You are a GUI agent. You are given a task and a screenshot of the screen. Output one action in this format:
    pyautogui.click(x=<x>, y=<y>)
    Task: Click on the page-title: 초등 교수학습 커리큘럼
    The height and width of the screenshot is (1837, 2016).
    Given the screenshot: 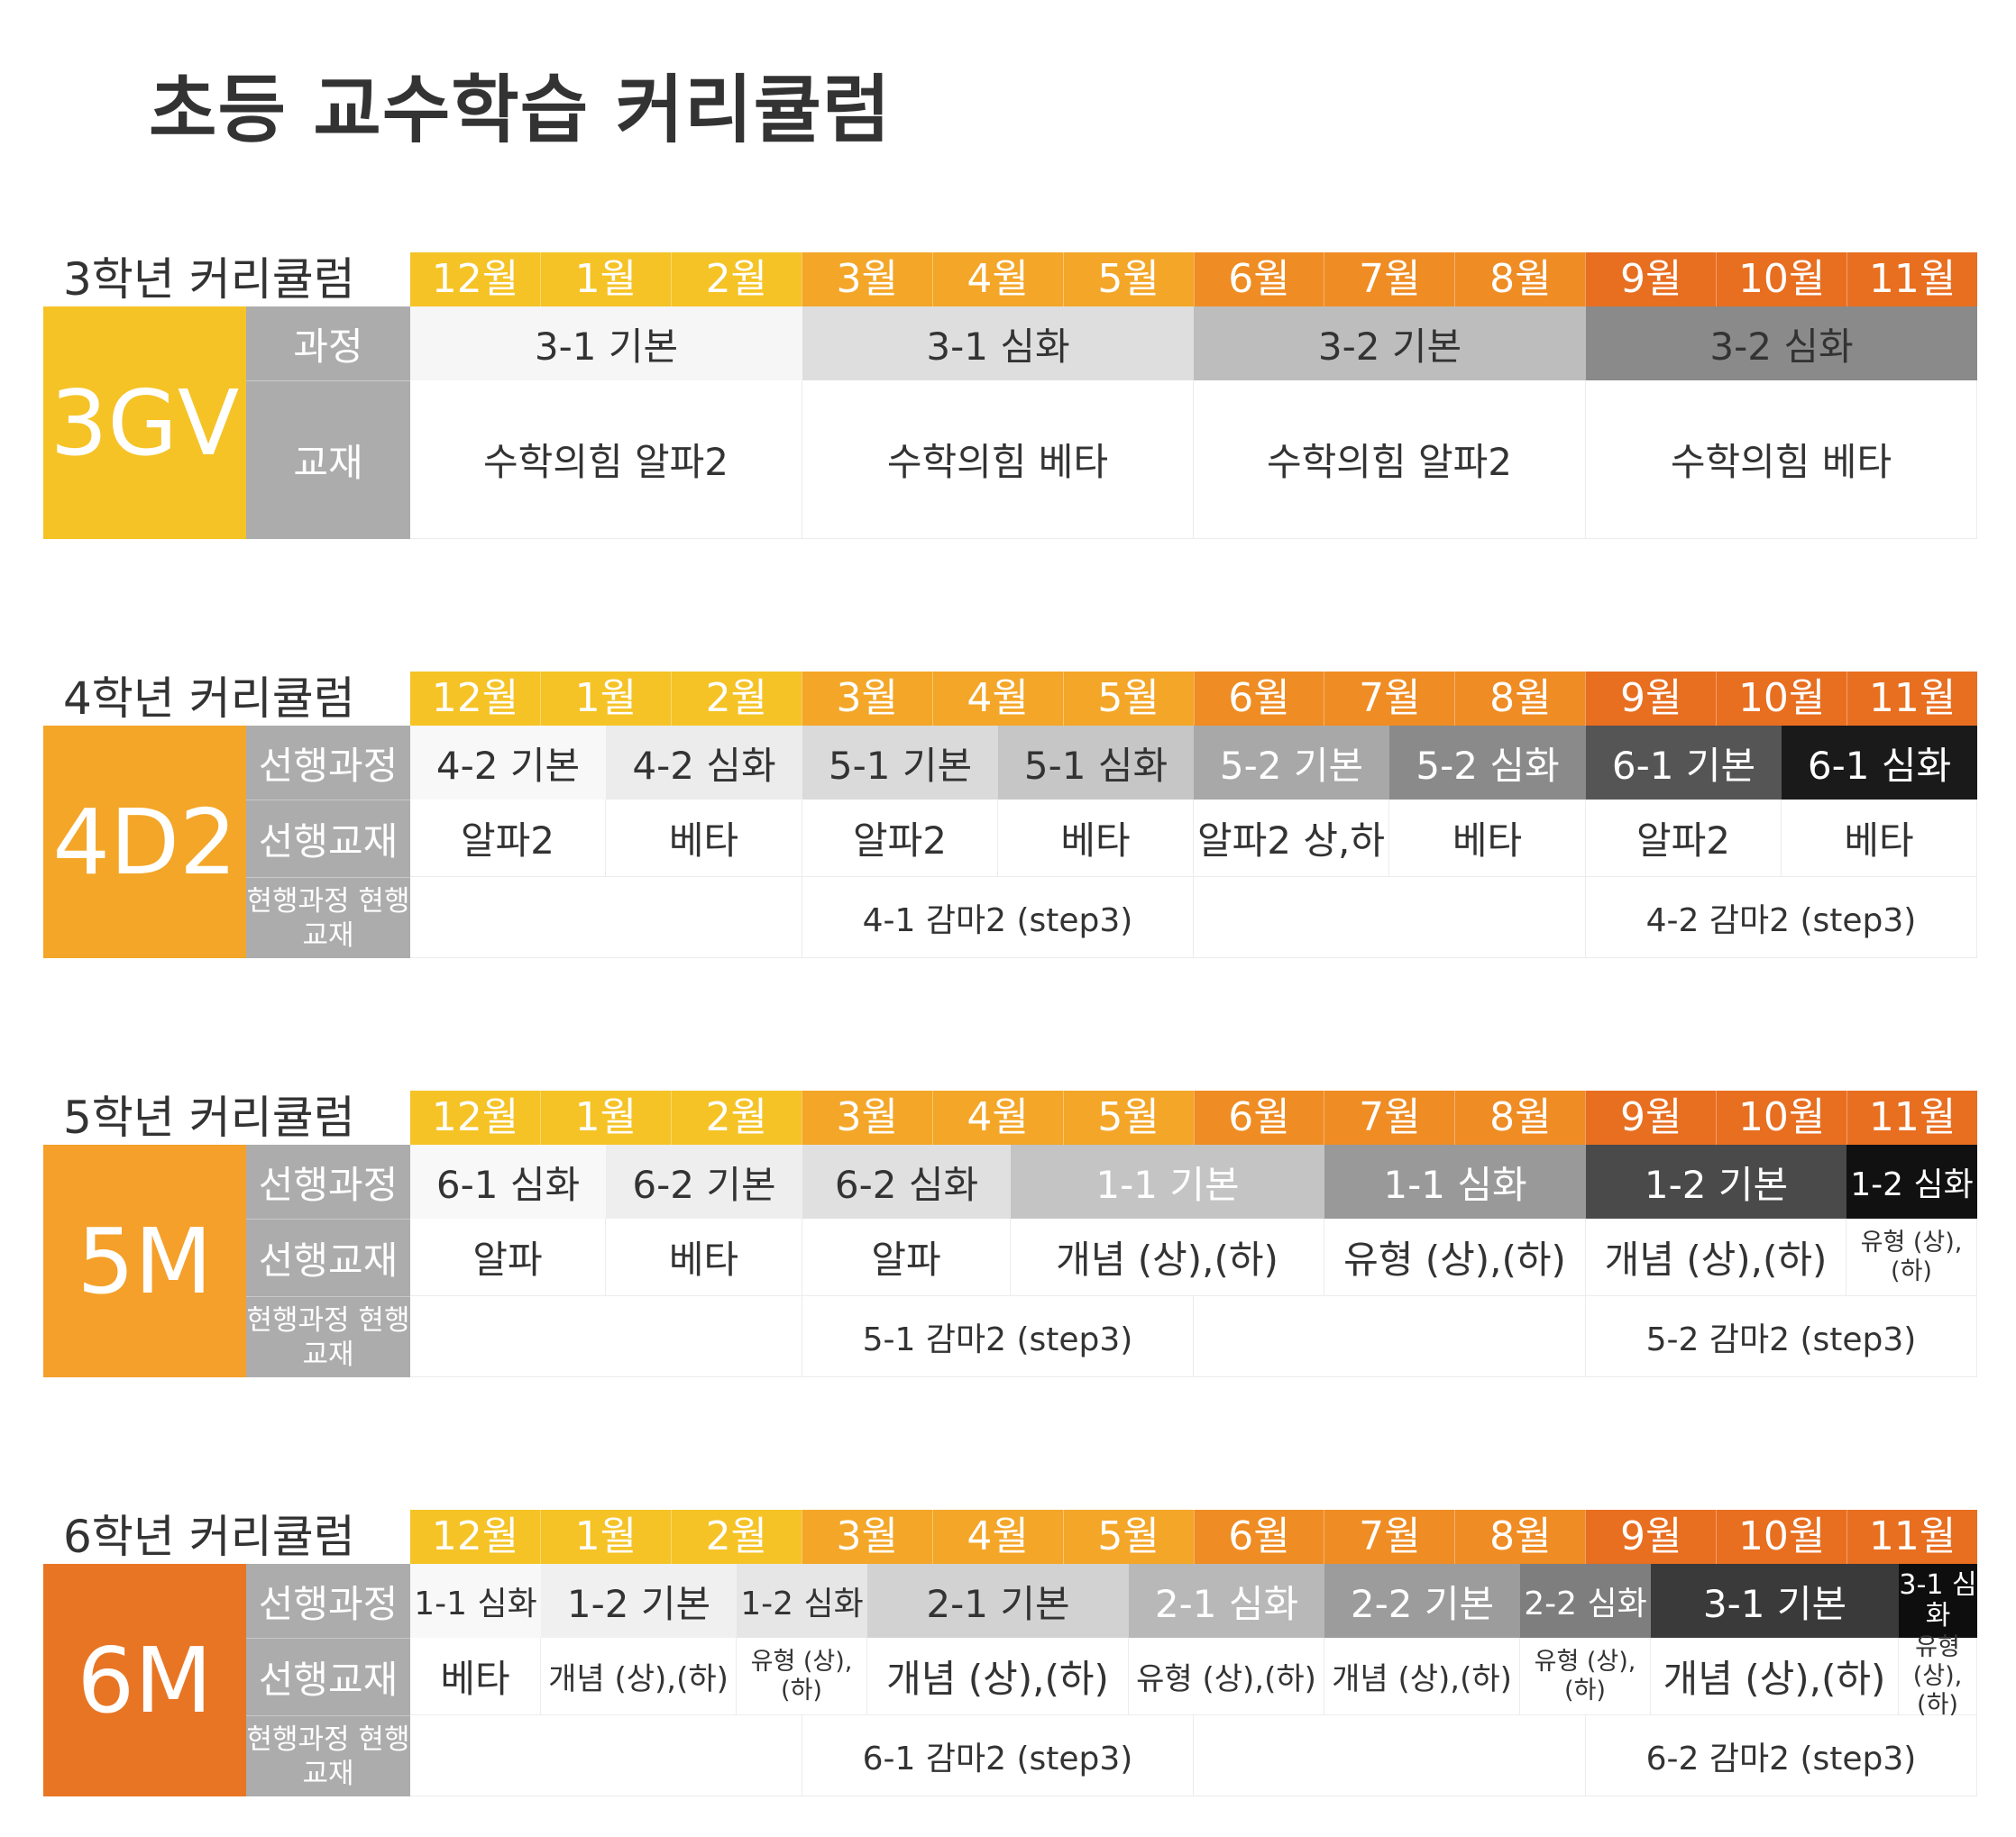 What is the action you would take?
    pyautogui.click(x=521, y=110)
    